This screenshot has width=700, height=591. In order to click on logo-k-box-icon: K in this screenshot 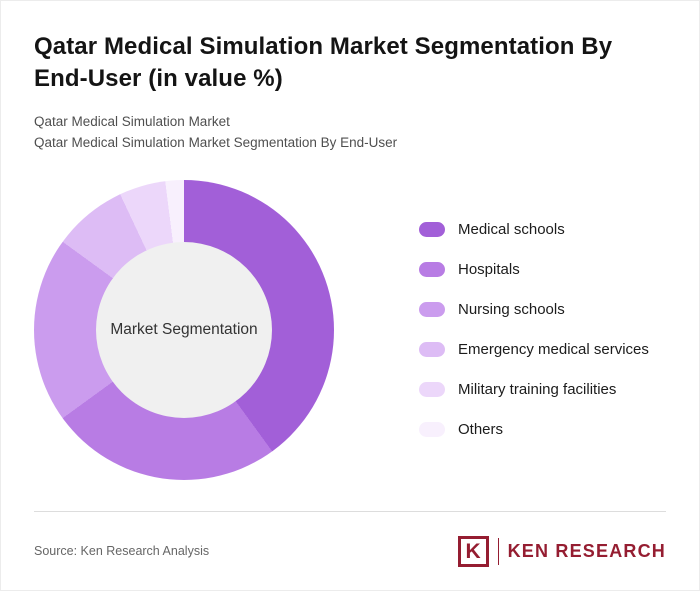, I will do `click(473, 551)`.